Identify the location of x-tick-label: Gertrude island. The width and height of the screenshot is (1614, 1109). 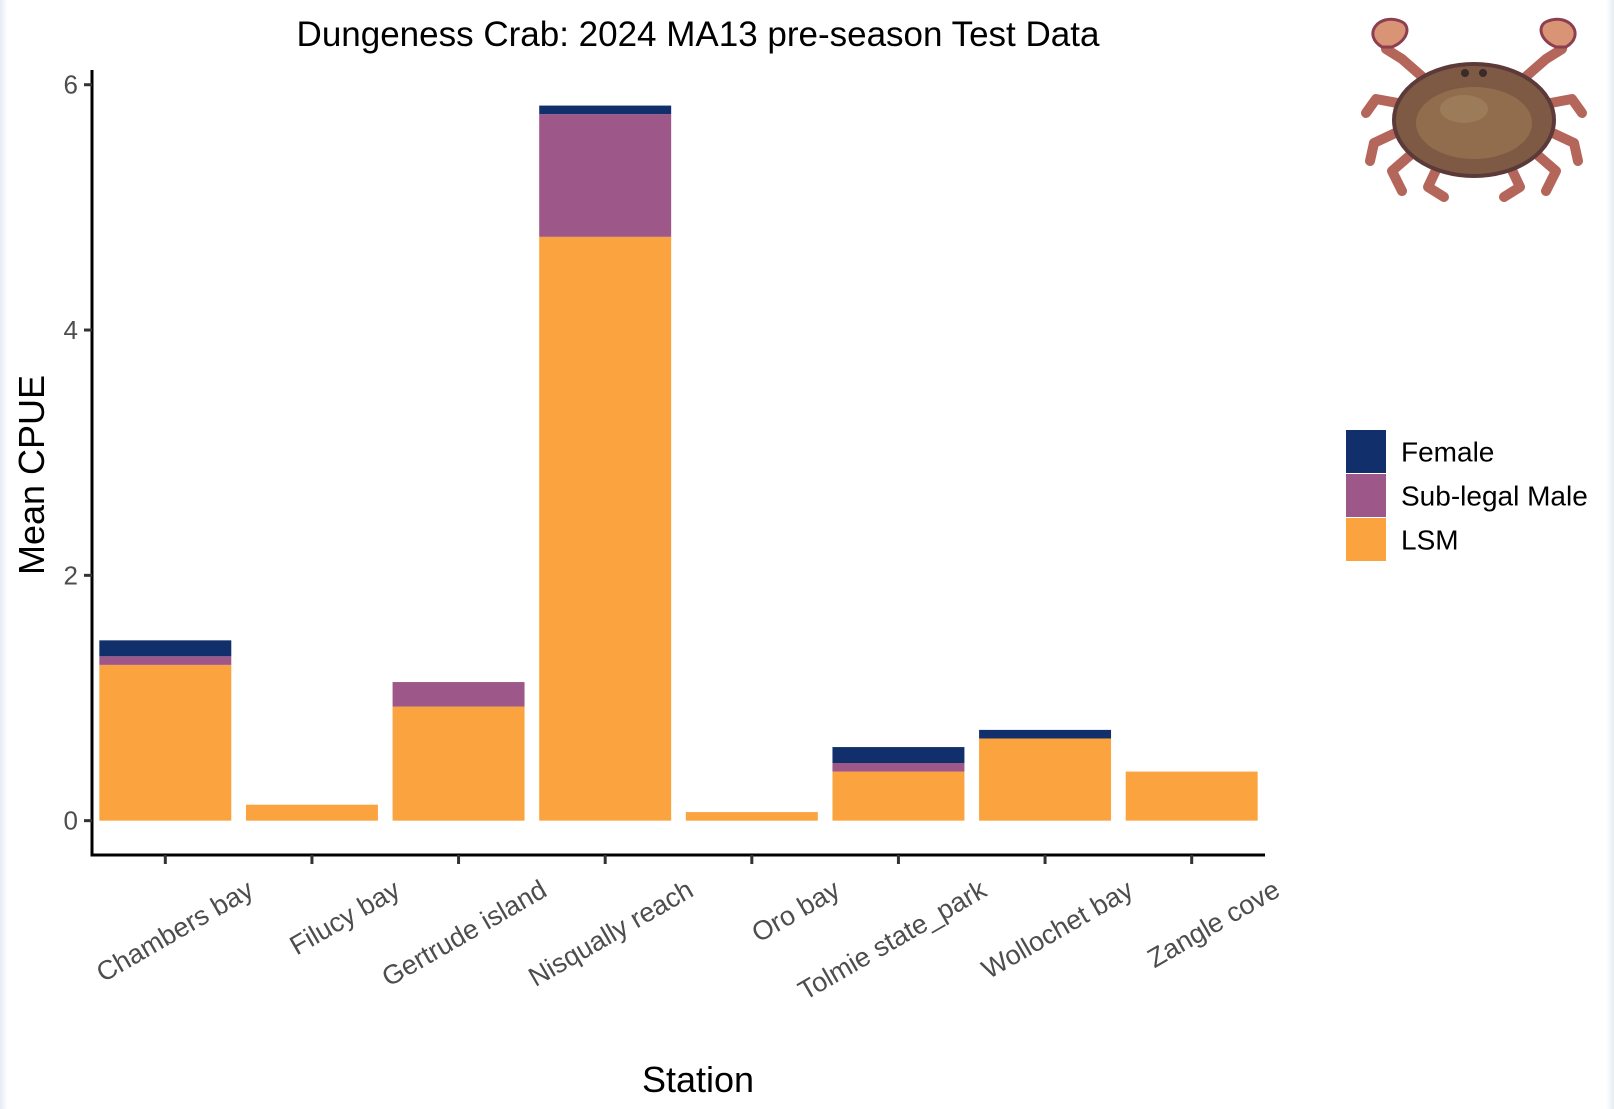
(464, 933).